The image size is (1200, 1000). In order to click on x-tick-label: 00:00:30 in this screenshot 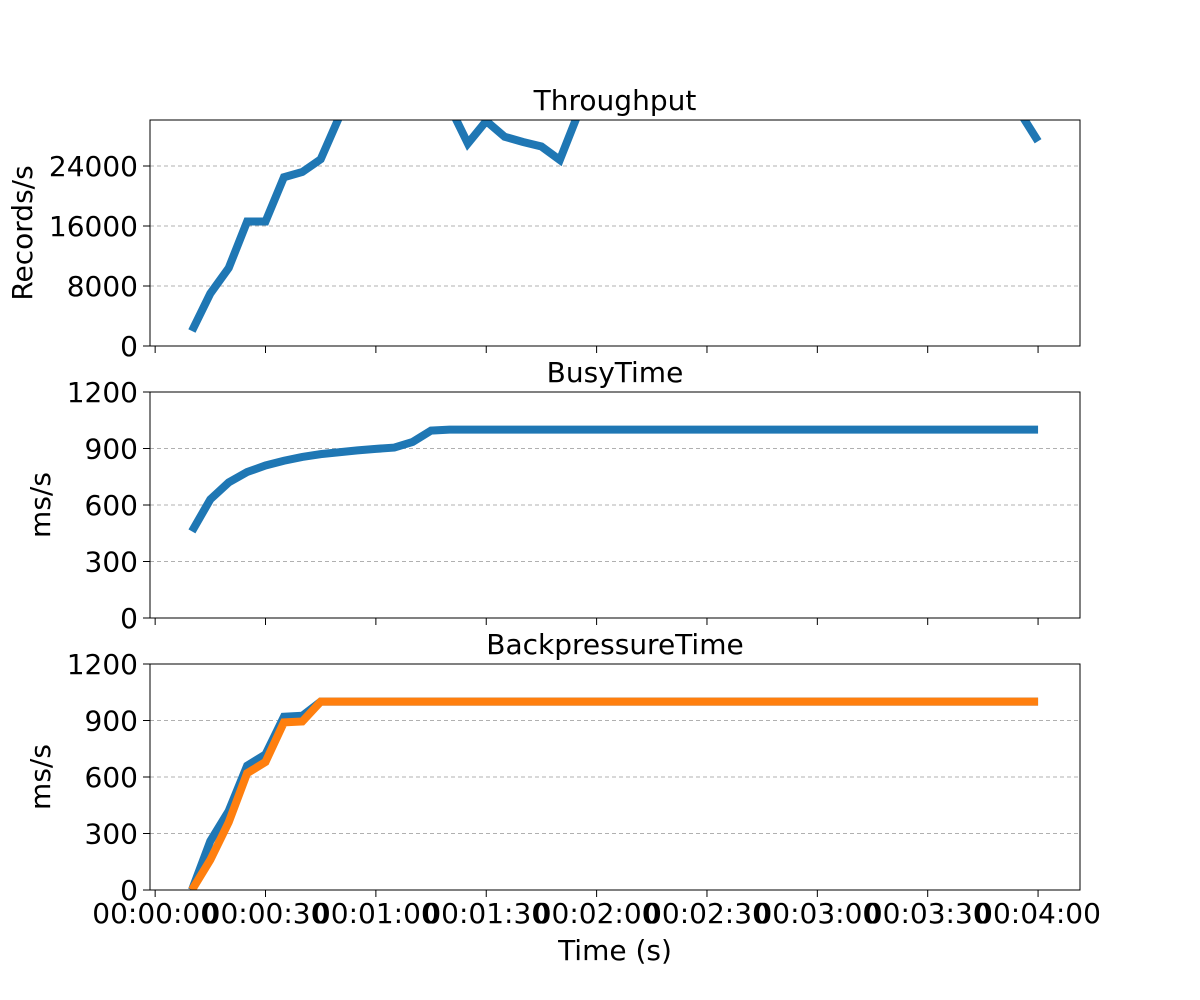, I will do `click(266, 913)`.